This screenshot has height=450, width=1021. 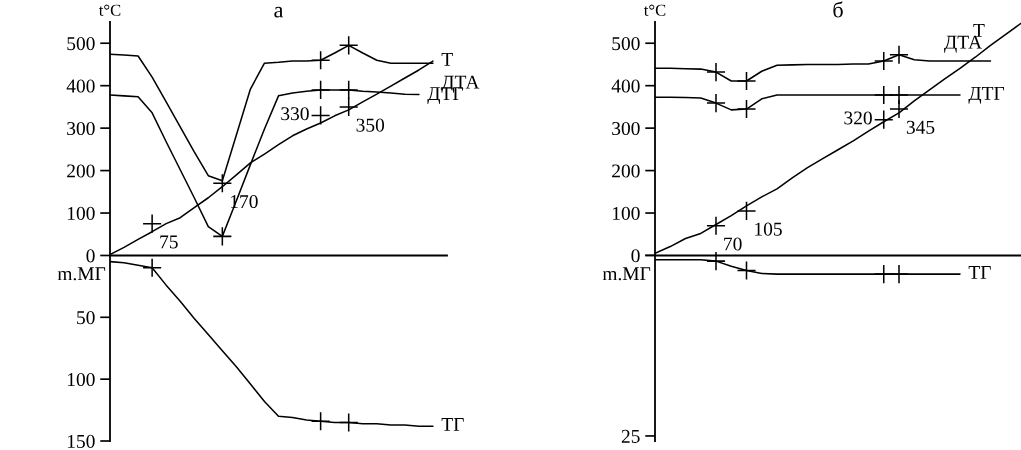 What do you see at coordinates (279, 12) in the screenshot?
I see `chart-title: а` at bounding box center [279, 12].